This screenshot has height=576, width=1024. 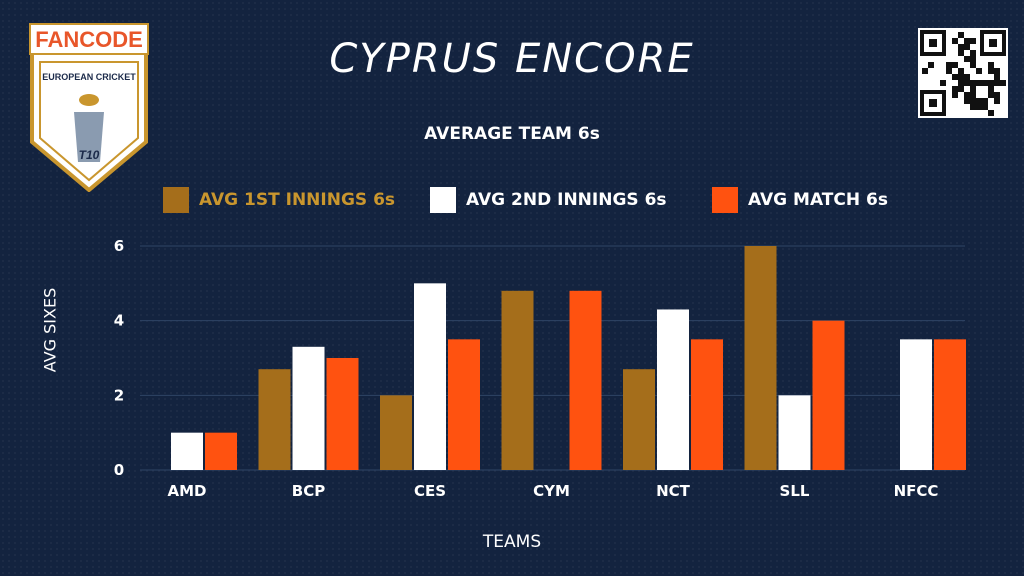 I want to click on qr-code-icon, so click(x=963, y=73).